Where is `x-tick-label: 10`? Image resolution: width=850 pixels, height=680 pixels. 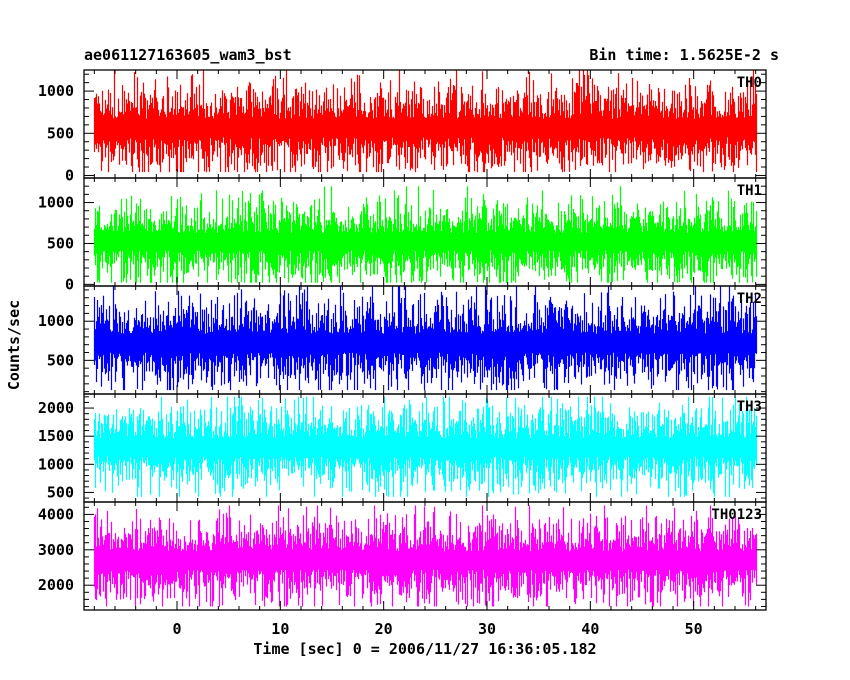
x-tick-label: 10 is located at coordinates (280, 629).